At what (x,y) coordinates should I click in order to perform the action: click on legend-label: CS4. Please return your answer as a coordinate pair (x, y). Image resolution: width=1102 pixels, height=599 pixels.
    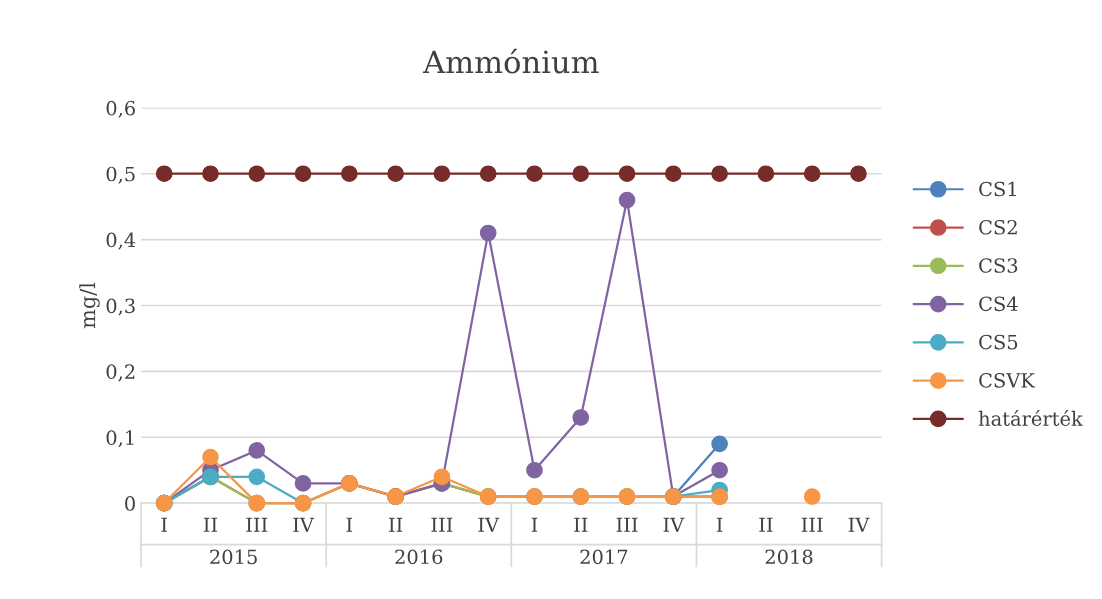
    Looking at the image, I should click on (998, 304).